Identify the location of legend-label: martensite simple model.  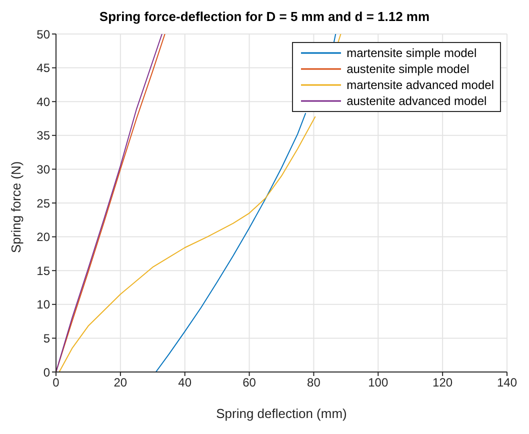
(411, 53).